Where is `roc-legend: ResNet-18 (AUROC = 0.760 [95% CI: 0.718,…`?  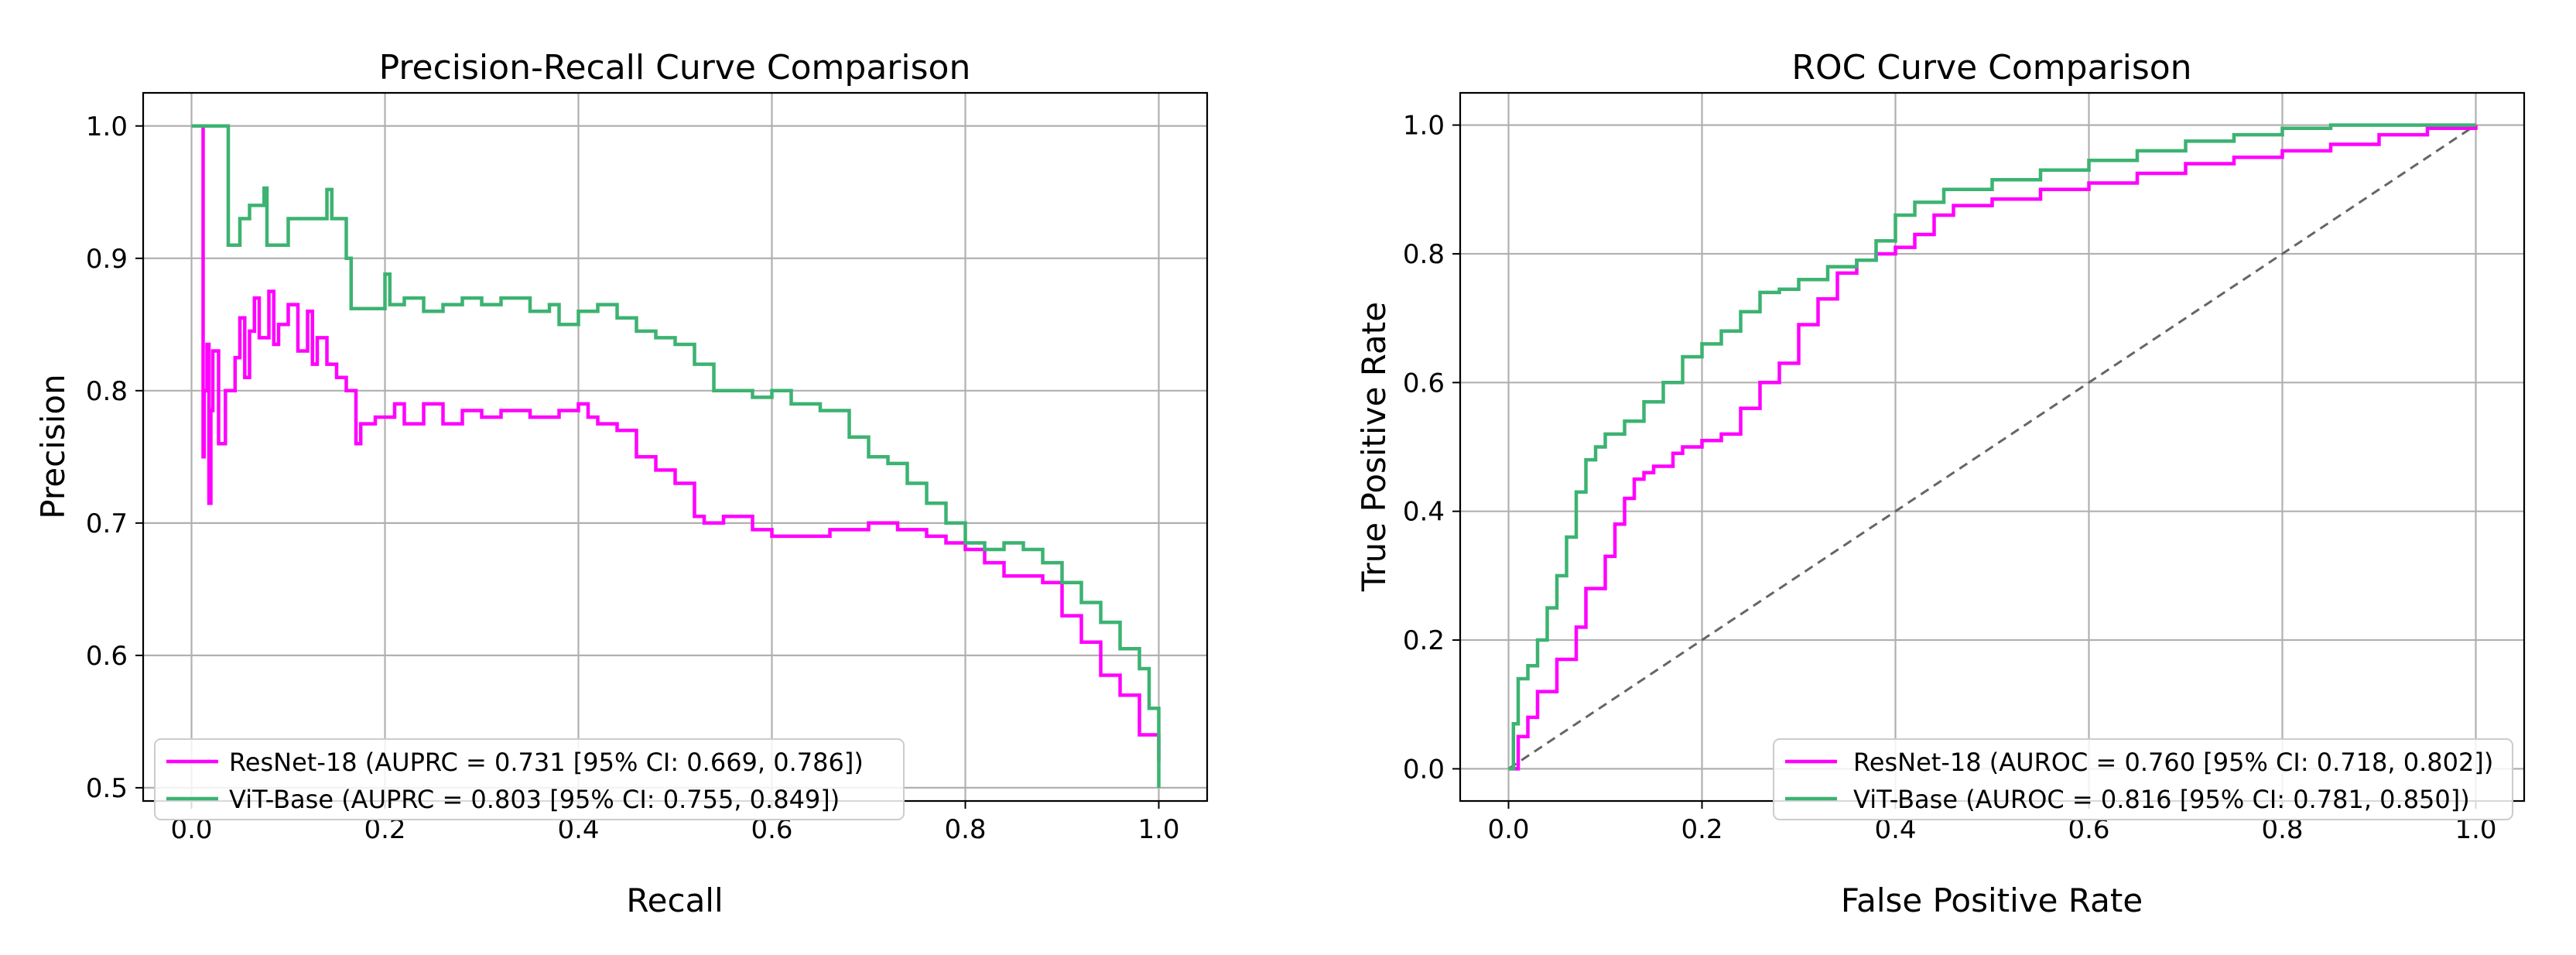 roc-legend: ResNet-18 (AUROC = 0.760 [95% CI: 0.718,… is located at coordinates (2143, 779).